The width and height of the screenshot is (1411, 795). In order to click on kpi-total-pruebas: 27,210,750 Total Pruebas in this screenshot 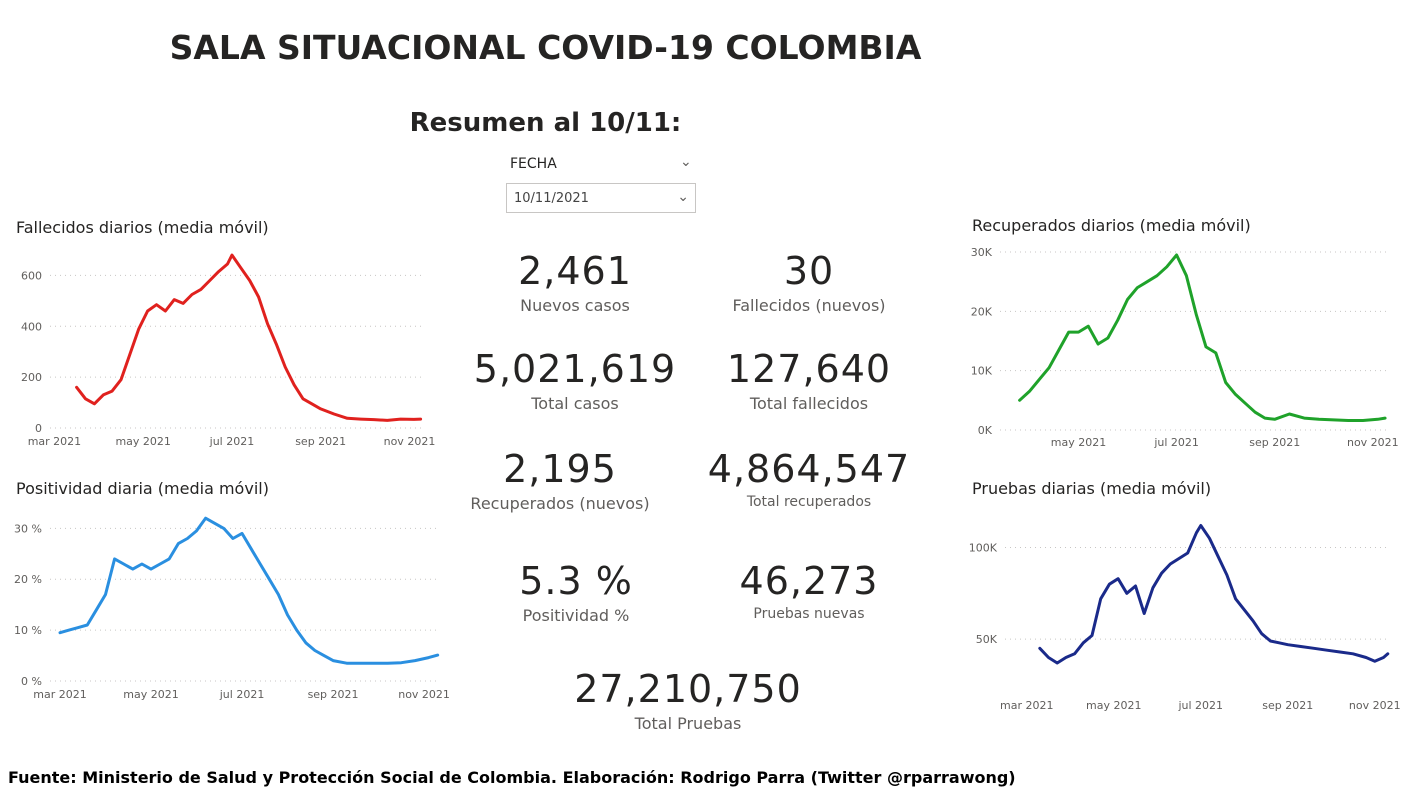, I will do `click(688, 701)`.